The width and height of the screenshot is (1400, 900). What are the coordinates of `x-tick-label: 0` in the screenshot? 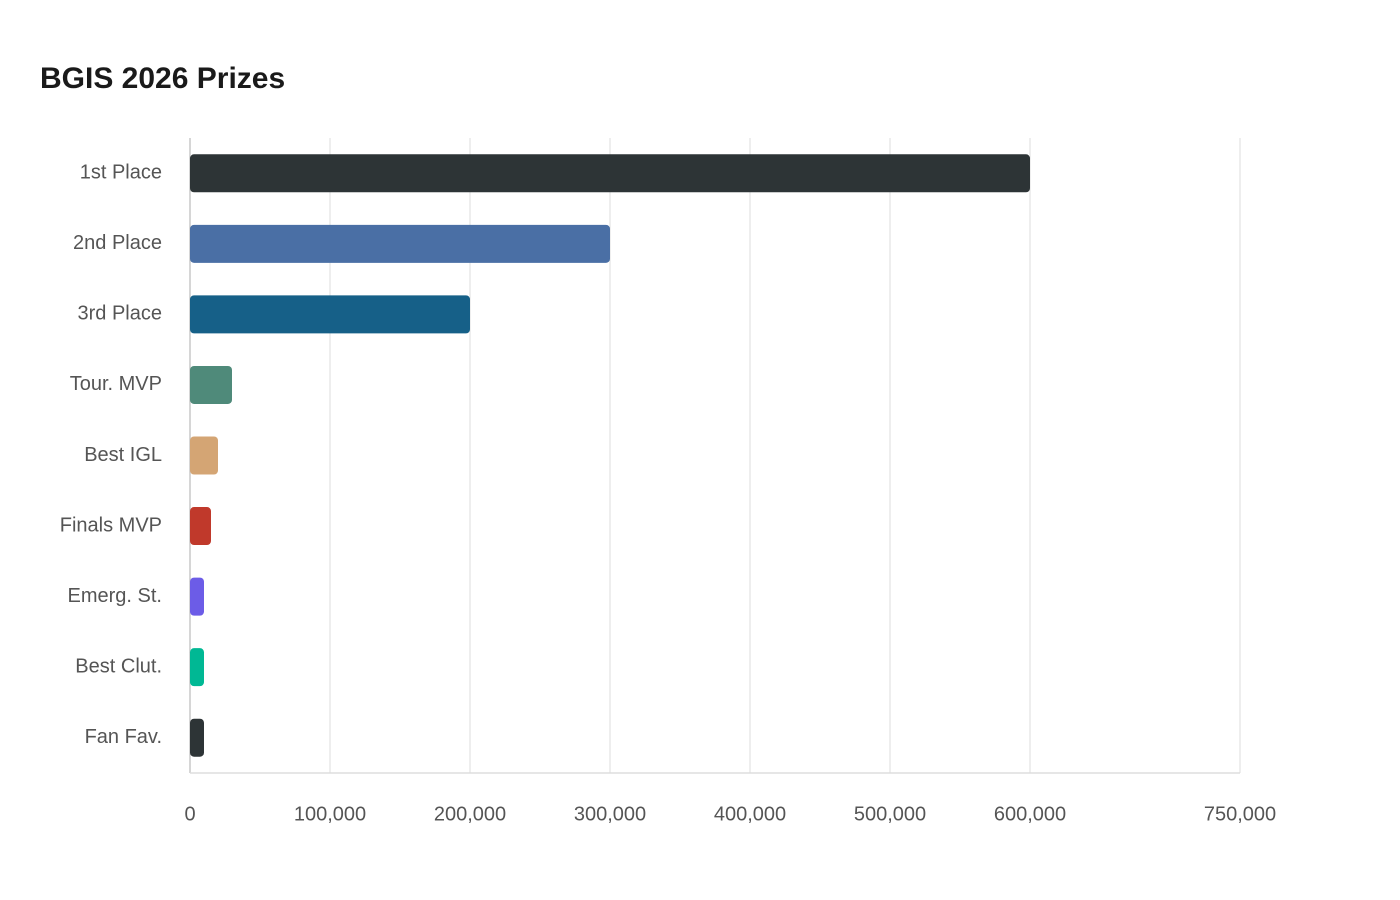 It's located at (189, 814).